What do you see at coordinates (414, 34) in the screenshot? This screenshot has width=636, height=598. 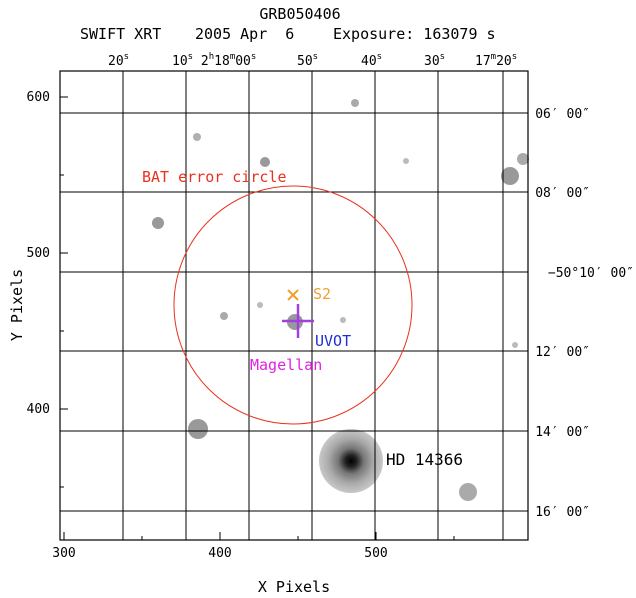 I see `exposure-label: Exposure: 163079 s` at bounding box center [414, 34].